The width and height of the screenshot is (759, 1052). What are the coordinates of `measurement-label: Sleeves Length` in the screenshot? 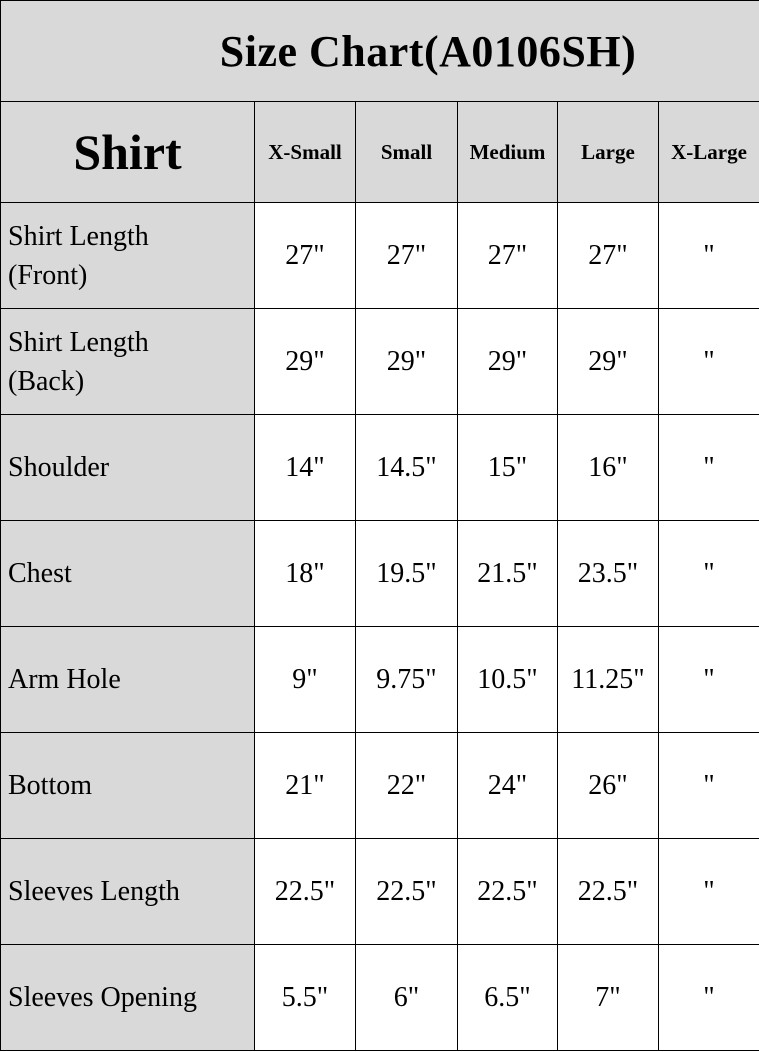 It's located at (127, 891).